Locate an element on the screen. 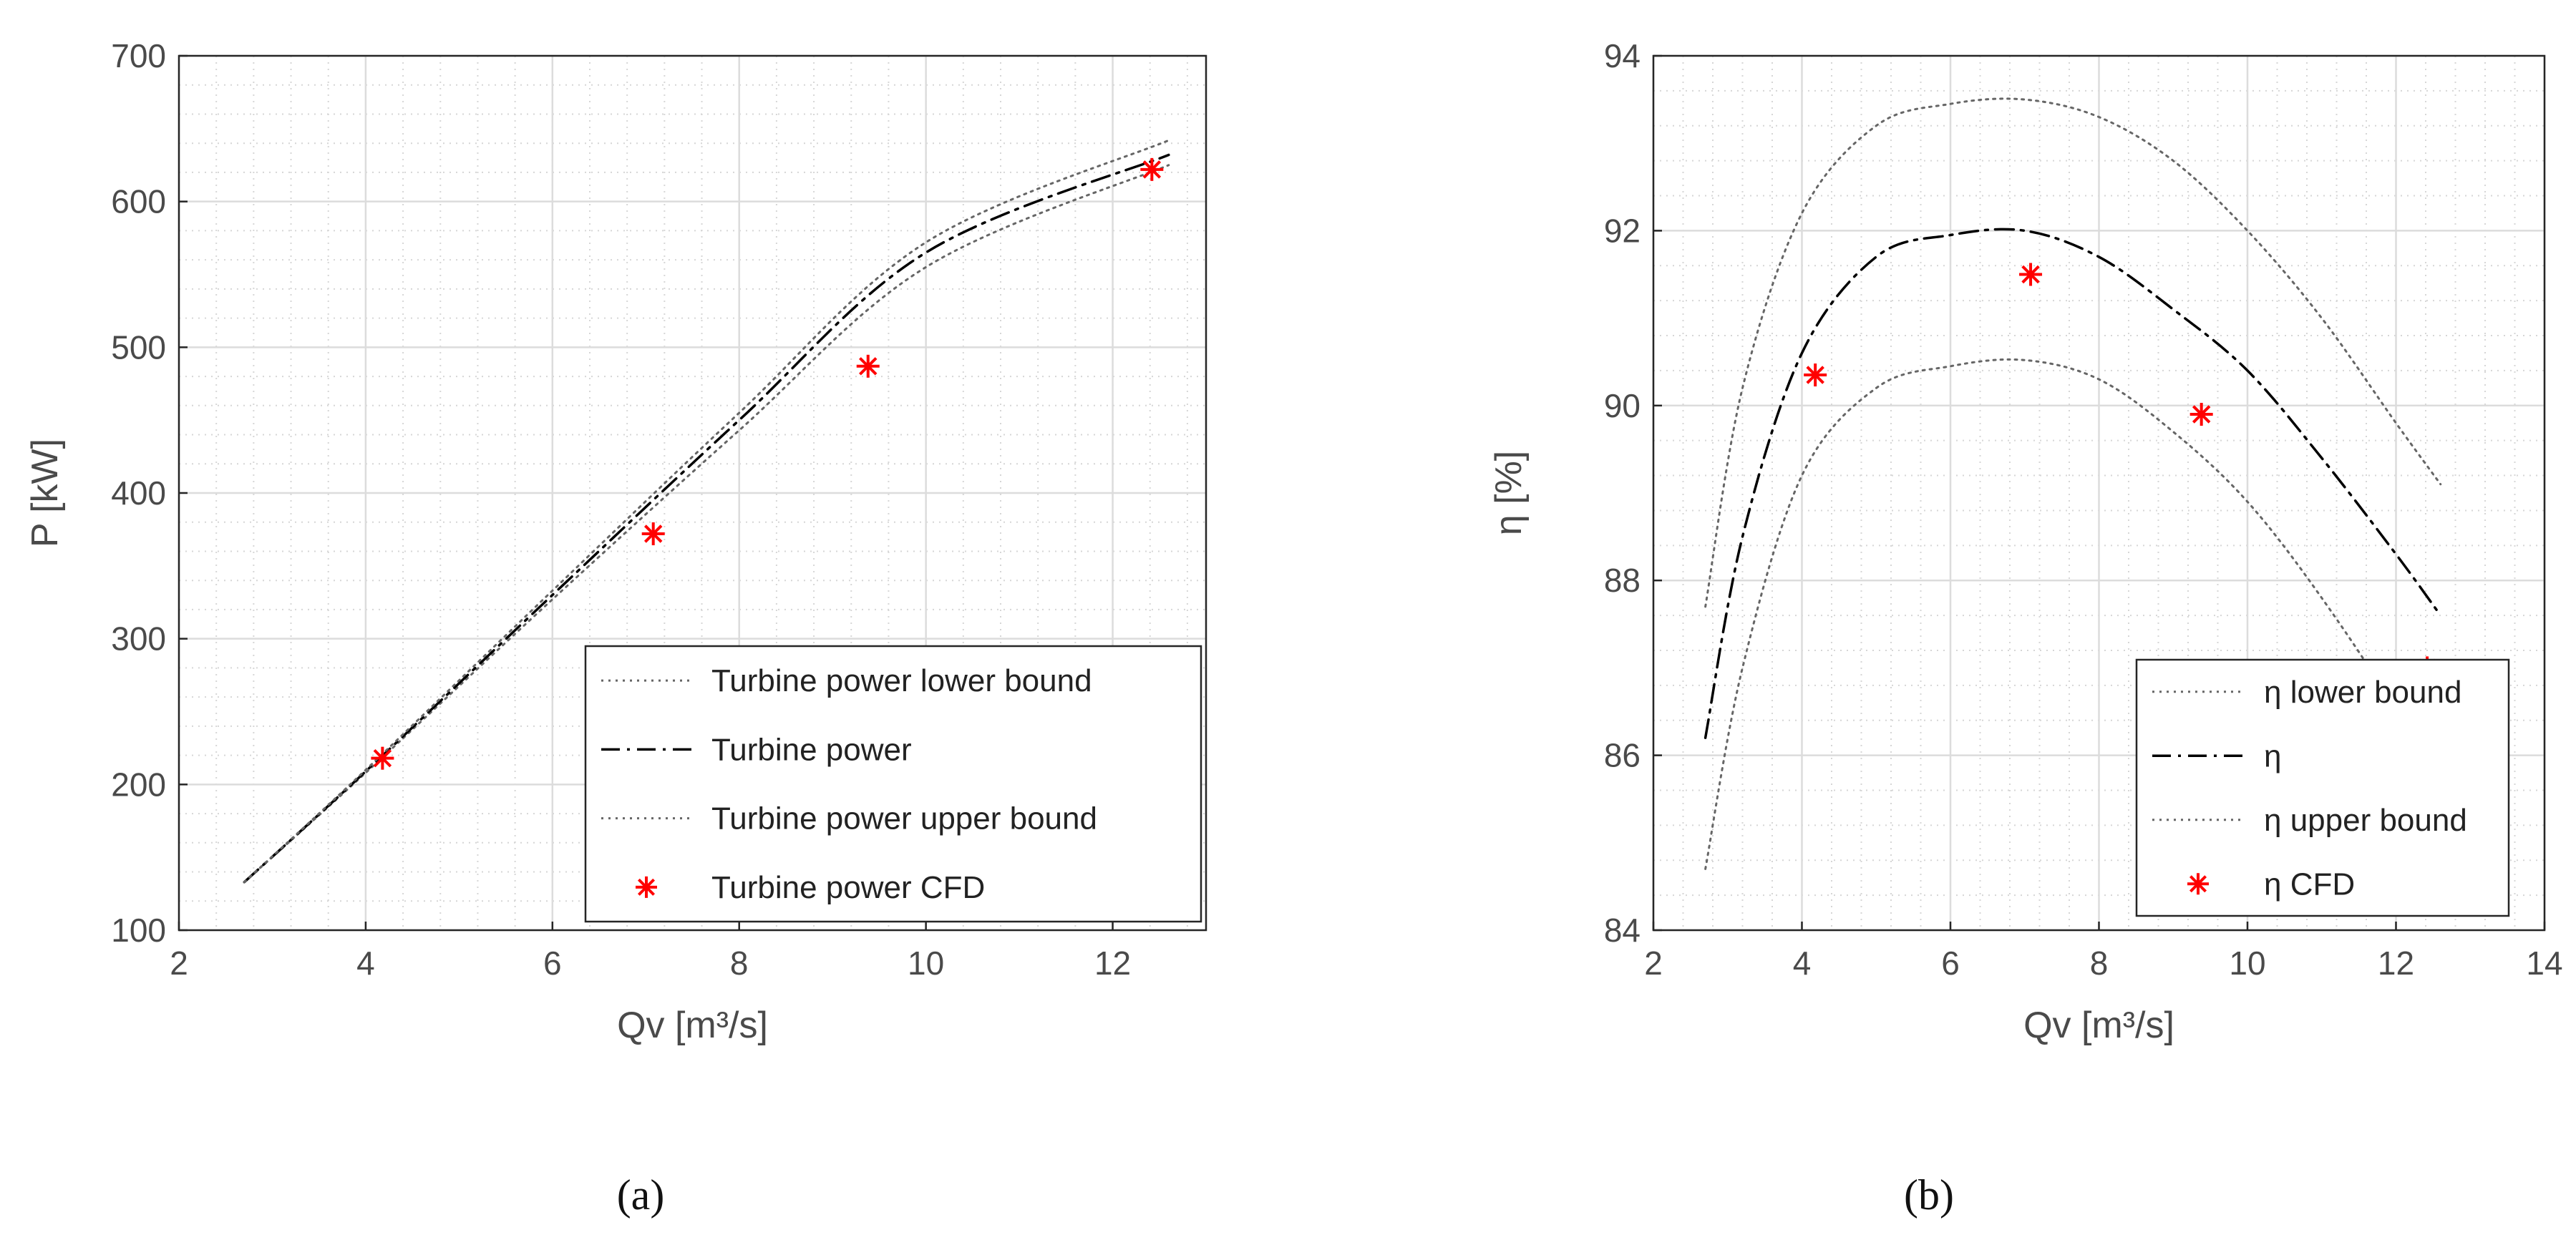  y-axis-label: η [%] is located at coordinates (1509, 494).